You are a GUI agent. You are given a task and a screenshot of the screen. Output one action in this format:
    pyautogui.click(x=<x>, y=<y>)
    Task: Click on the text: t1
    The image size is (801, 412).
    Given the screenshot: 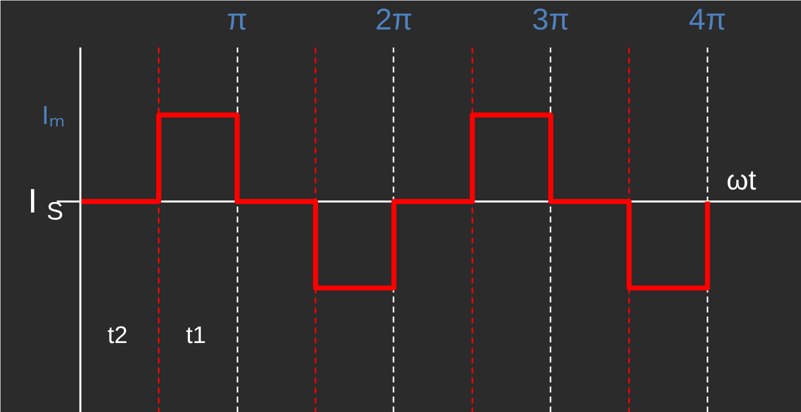 What is the action you would take?
    pyautogui.click(x=196, y=336)
    